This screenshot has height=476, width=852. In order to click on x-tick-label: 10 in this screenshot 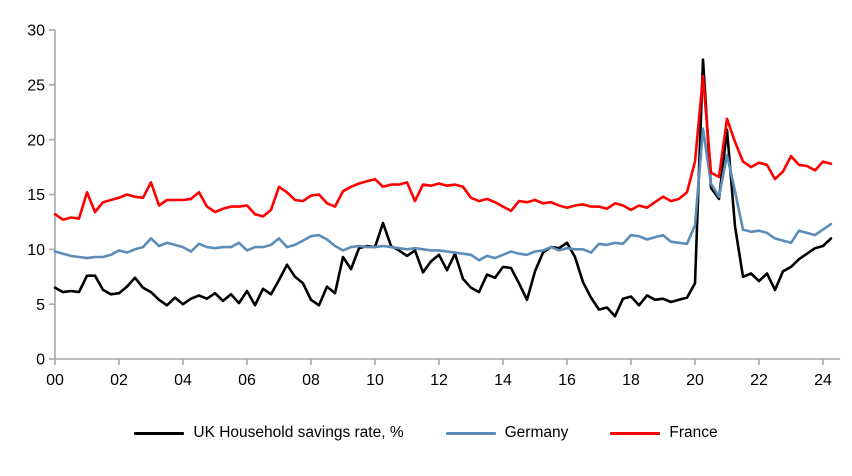, I will do `click(375, 380)`.